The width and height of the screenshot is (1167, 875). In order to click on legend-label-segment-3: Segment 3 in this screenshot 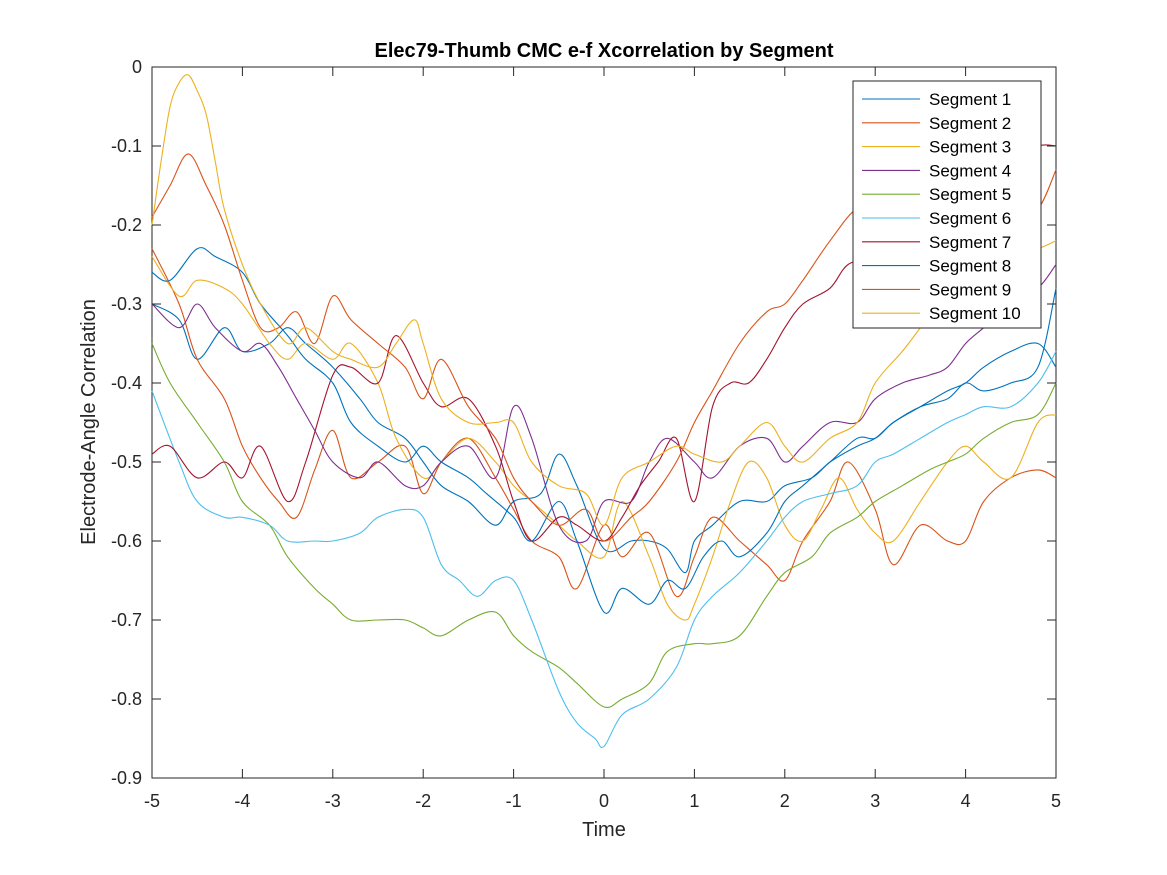, I will do `click(970, 147)`.